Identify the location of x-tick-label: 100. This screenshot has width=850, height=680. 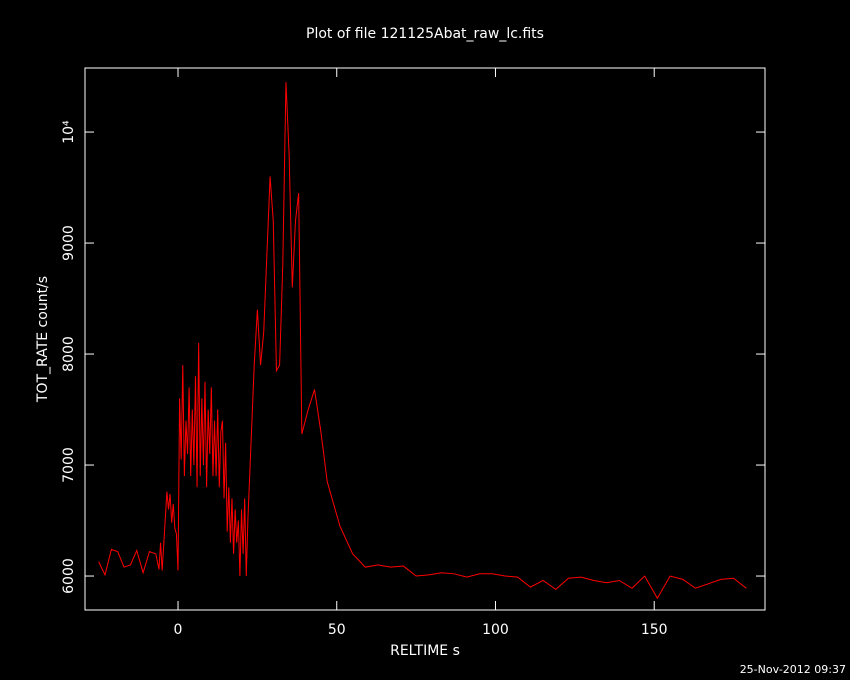
(495, 630).